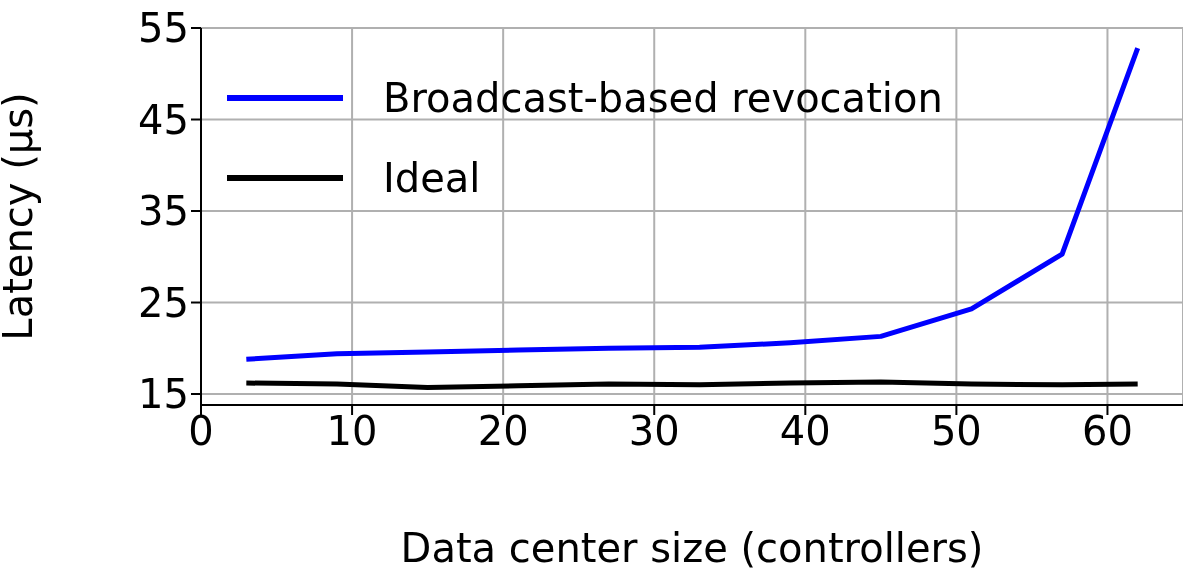  I want to click on y-tick-label: 35, so click(163, 211).